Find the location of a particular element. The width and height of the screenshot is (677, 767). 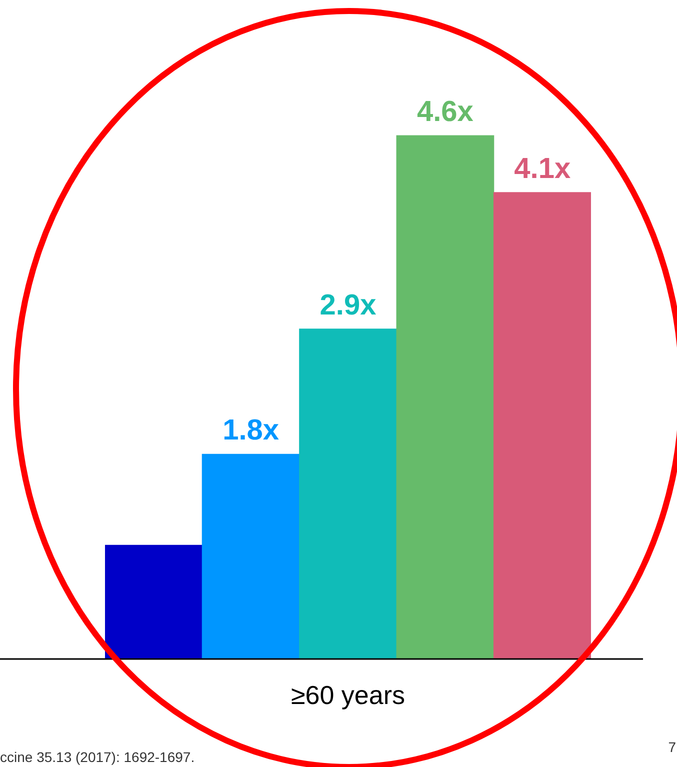

text: 7 is located at coordinates (672, 747).